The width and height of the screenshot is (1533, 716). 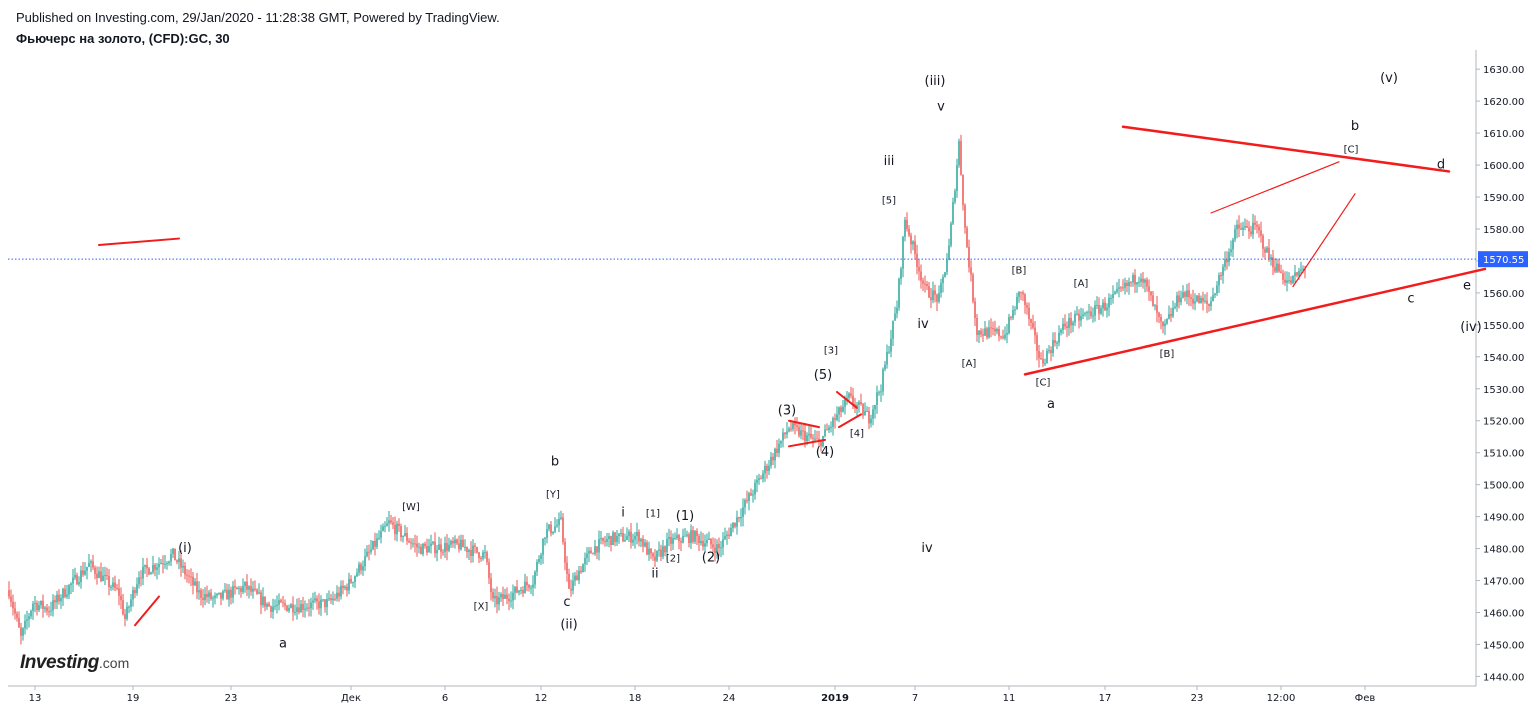 I want to click on last-price-label: 1570.55, so click(x=1503, y=260).